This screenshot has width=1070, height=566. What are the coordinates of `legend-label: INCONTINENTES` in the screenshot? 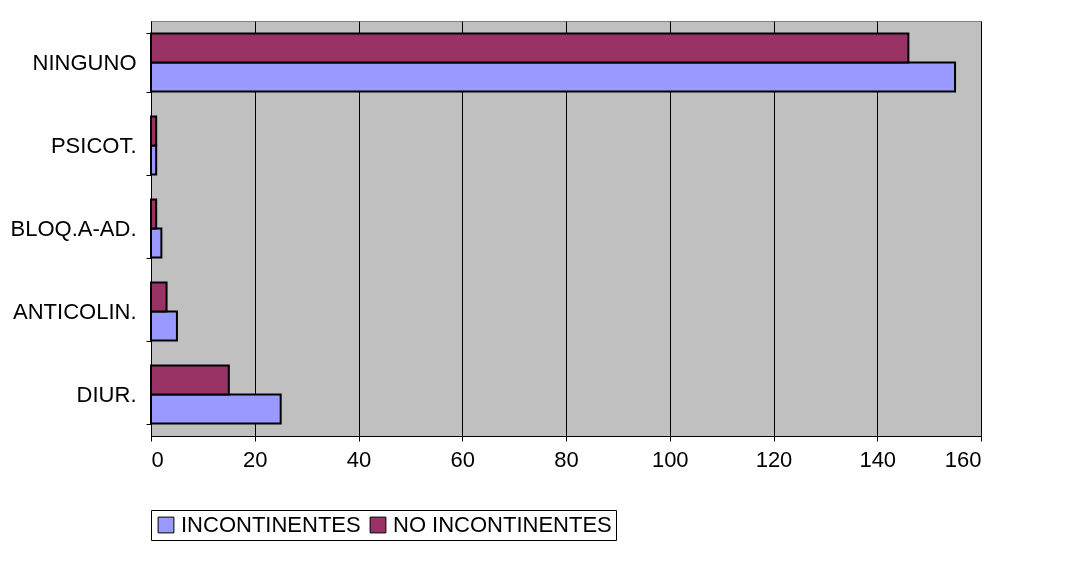 It's located at (271, 524).